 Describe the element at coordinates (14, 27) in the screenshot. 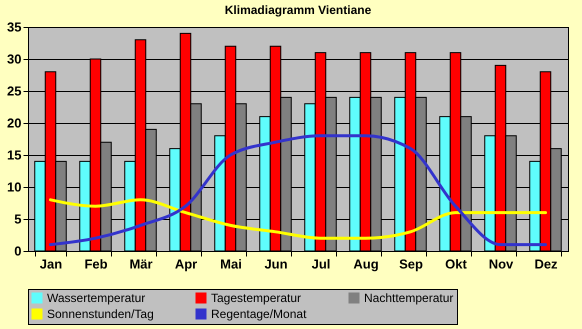

I see `y-tick-label: 35` at that location.